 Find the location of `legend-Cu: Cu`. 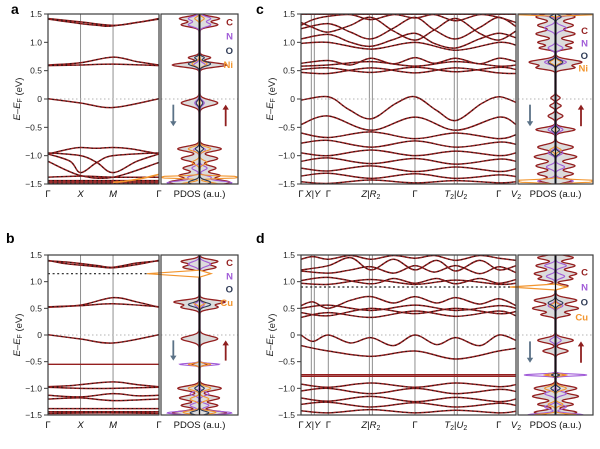

legend-Cu: Cu is located at coordinates (226, 303).